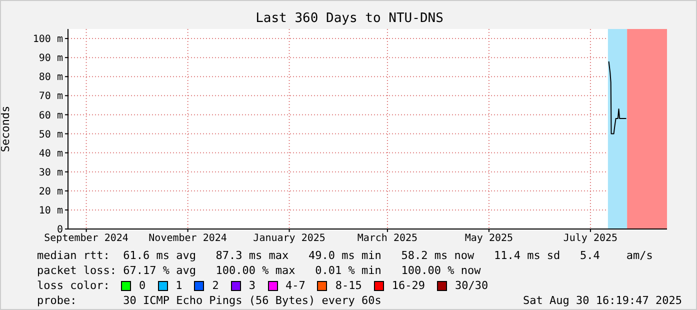 The image size is (697, 310). Describe the element at coordinates (259, 270) in the screenshot. I see `text: packet loss: 67.17 % avg 100.00 % max 0.01 % min 100.00 % now` at that location.